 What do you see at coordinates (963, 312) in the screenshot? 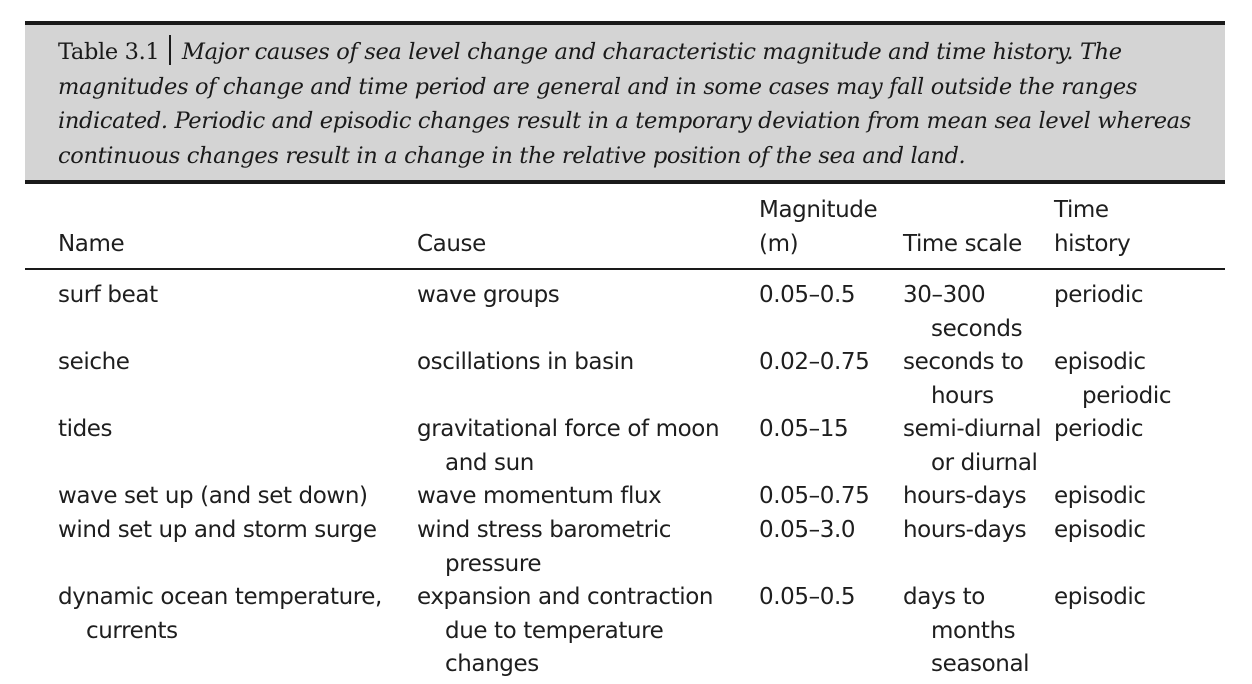
I see `cell-time-scale: 30–300 seconds` at bounding box center [963, 312].